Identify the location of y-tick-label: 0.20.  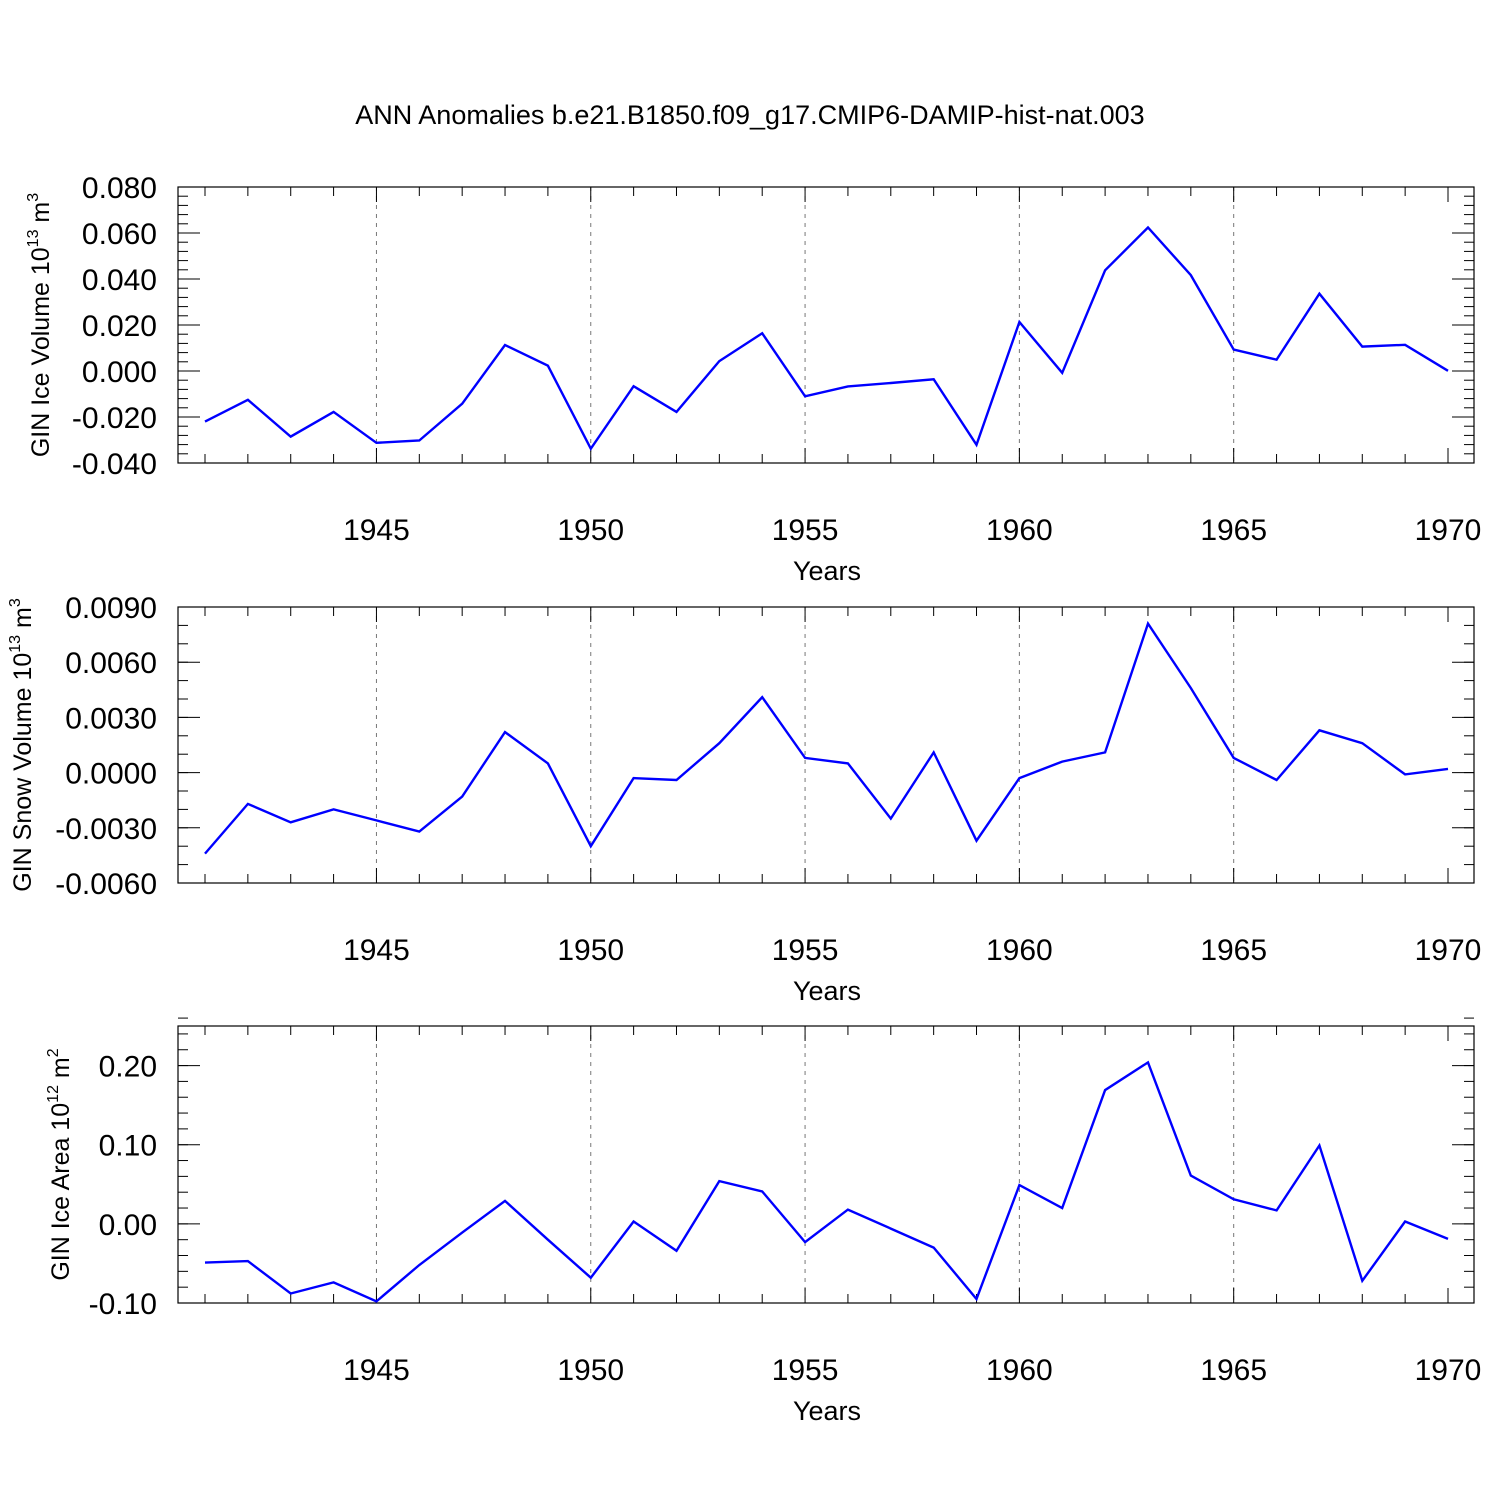
(128, 1067).